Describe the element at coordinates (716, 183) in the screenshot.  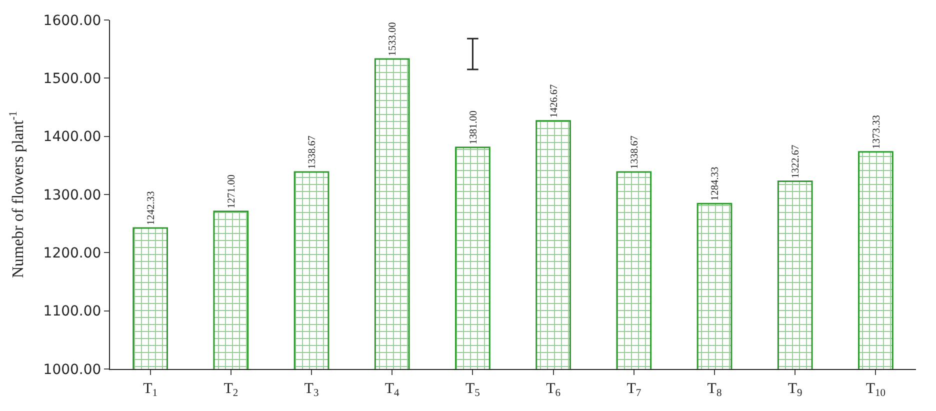
I see `data-label: 1284.33` at that location.